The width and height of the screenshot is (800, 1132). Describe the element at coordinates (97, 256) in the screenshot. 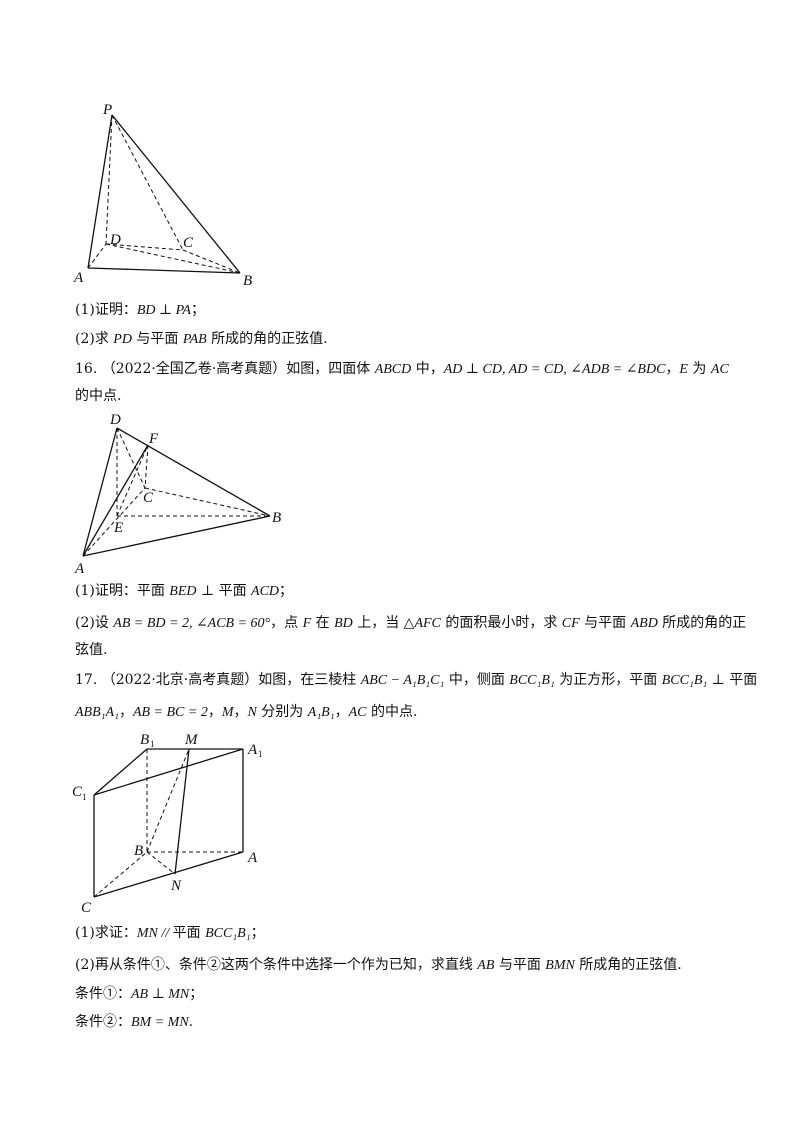

I see `edge-ad` at that location.